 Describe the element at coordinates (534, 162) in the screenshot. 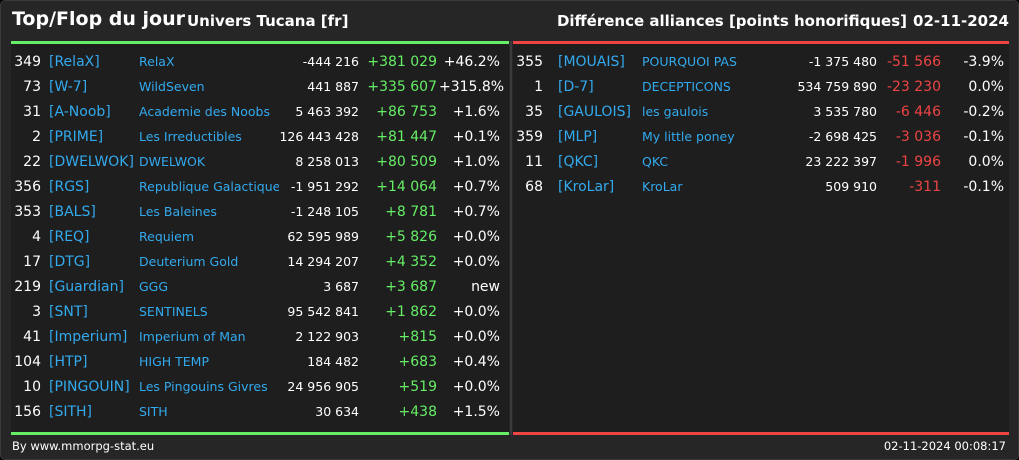

I see `rank-cell: 11` at that location.